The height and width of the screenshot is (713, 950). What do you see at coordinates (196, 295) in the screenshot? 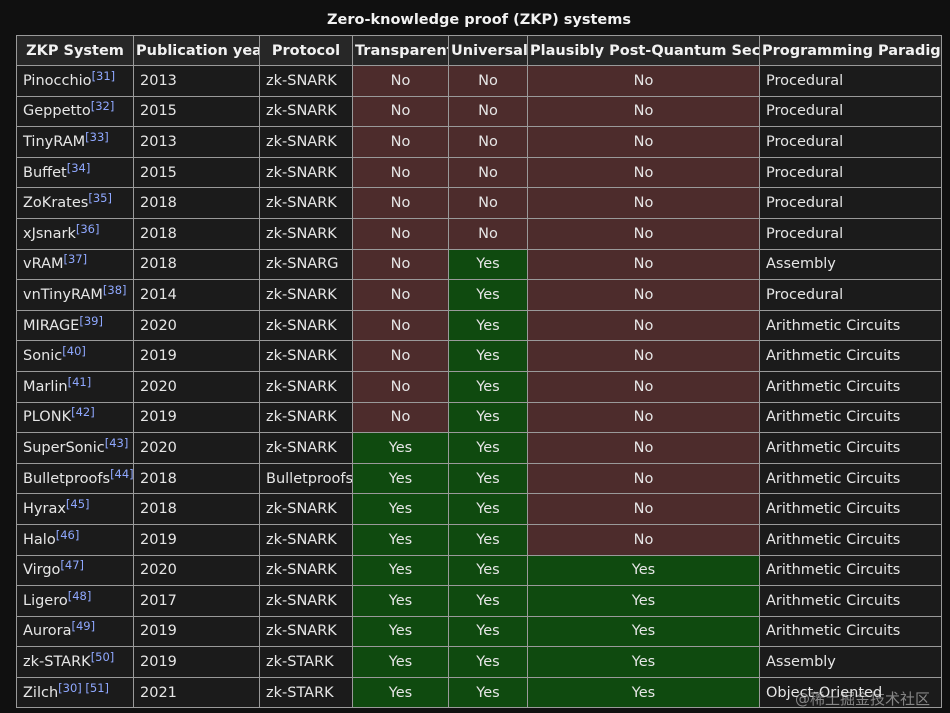
I see `year-cell: 2014` at bounding box center [196, 295].